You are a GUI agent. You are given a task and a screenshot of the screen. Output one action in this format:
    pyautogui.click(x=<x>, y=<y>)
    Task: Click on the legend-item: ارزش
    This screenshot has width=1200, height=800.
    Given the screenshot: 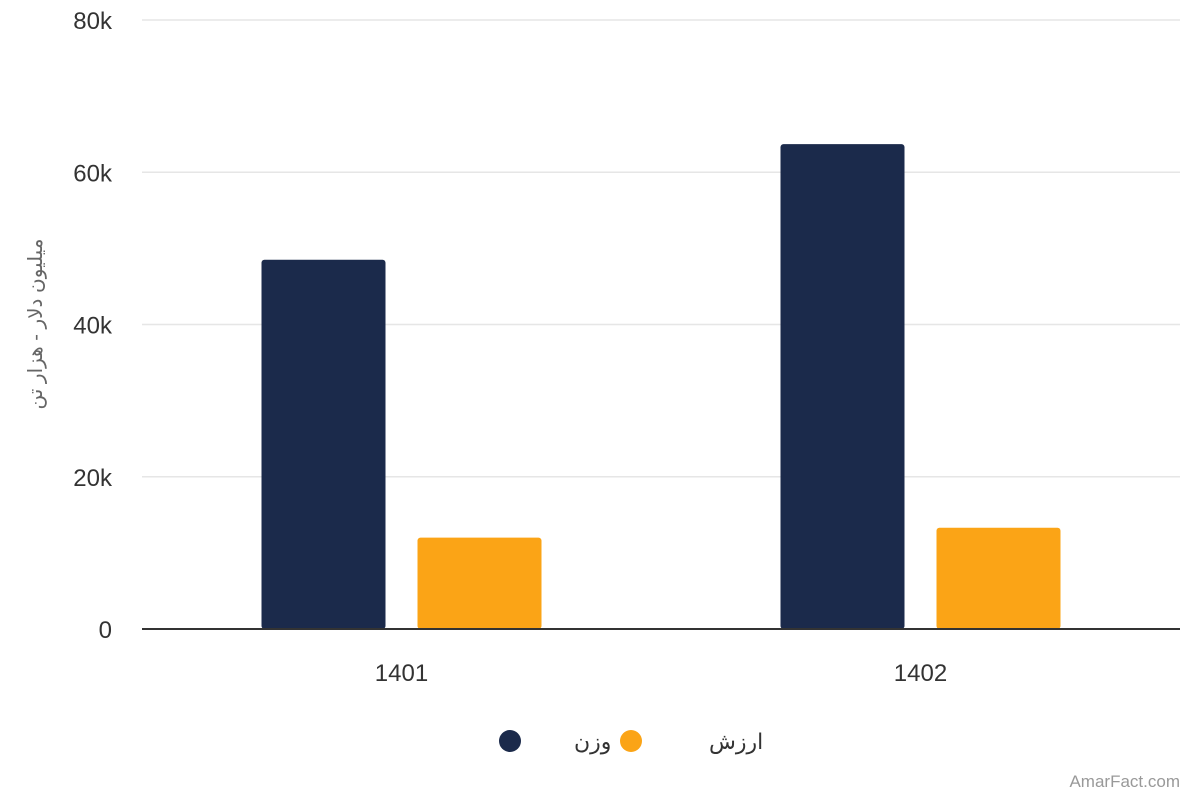 What is the action you would take?
    pyautogui.click(x=691, y=742)
    